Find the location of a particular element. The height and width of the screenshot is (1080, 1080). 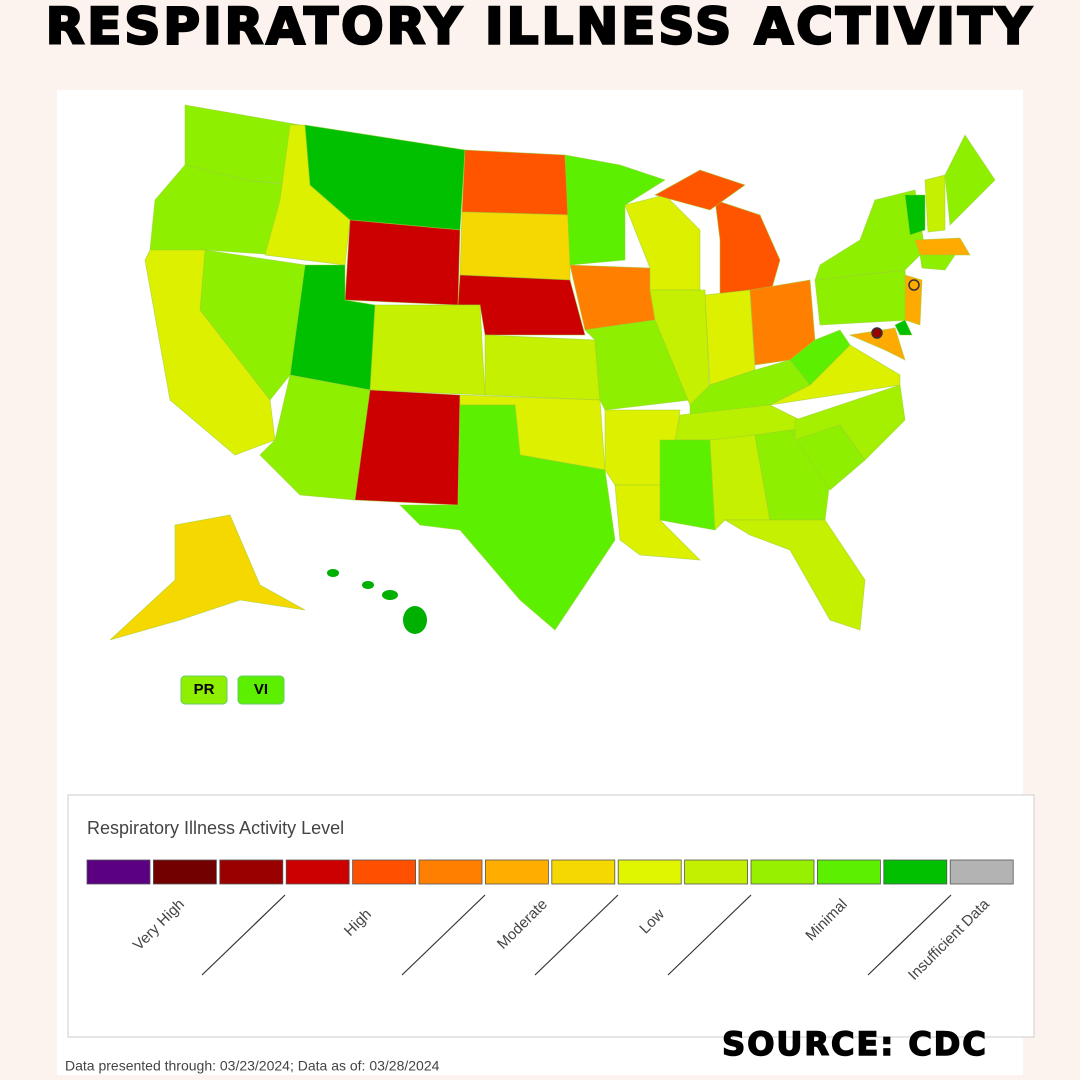

title: RESPIRATORY ILLNESS ACTIVITY is located at coordinates (540, 28).